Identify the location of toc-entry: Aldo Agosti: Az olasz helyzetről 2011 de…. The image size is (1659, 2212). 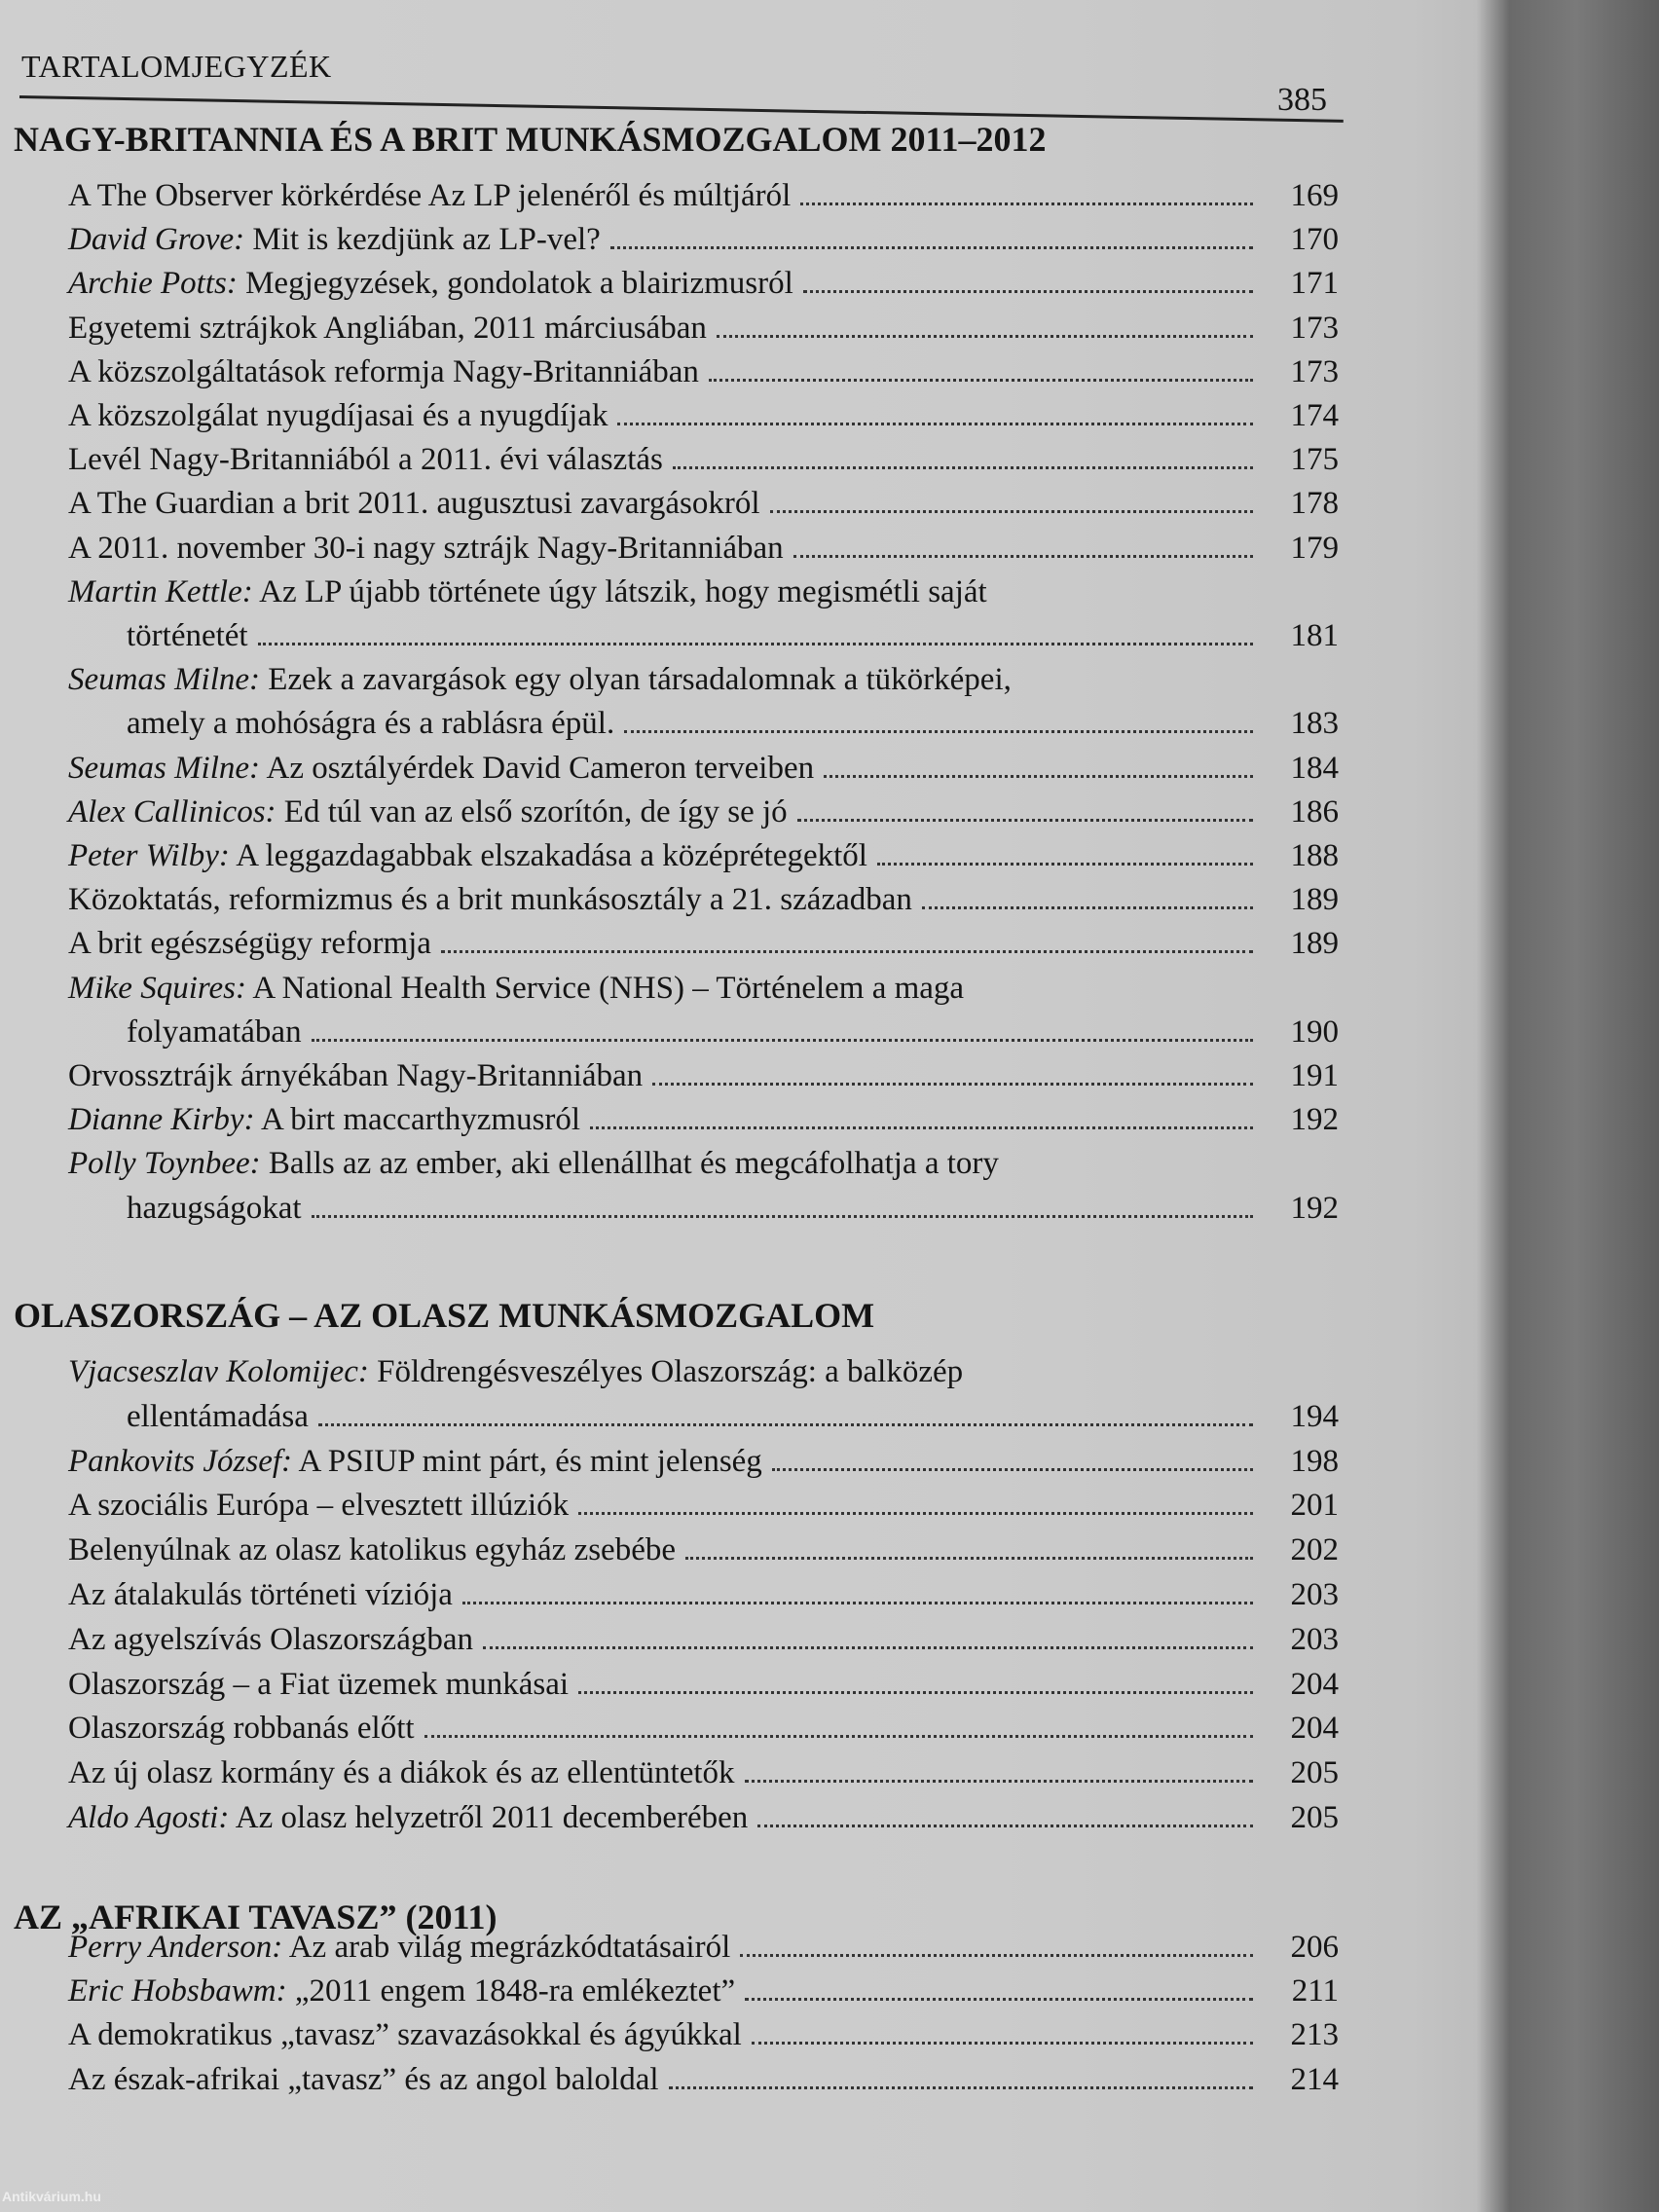
(703, 1814).